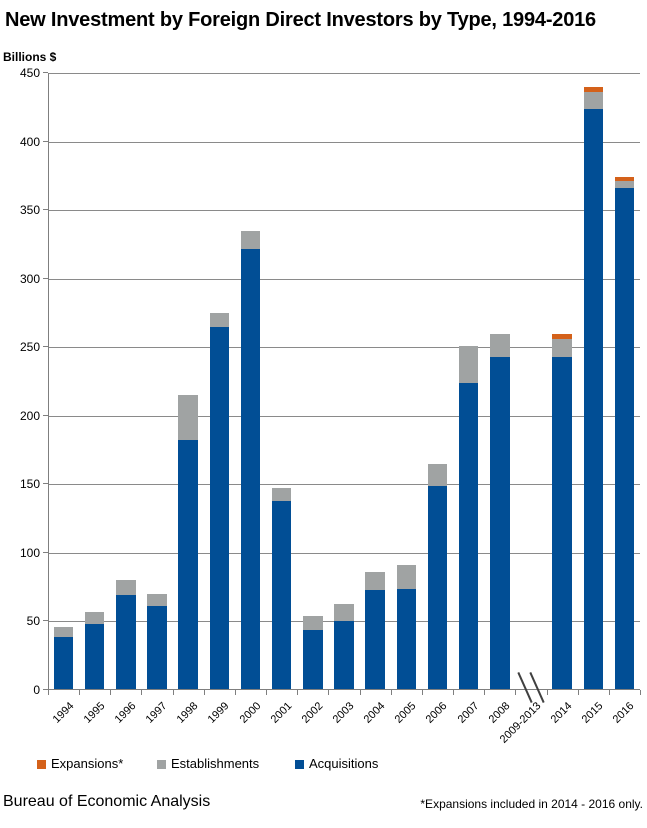 Image resolution: width=647 pixels, height=828 pixels. What do you see at coordinates (624, 439) in the screenshot?
I see `bar-segment-2016-acquisitions` at bounding box center [624, 439].